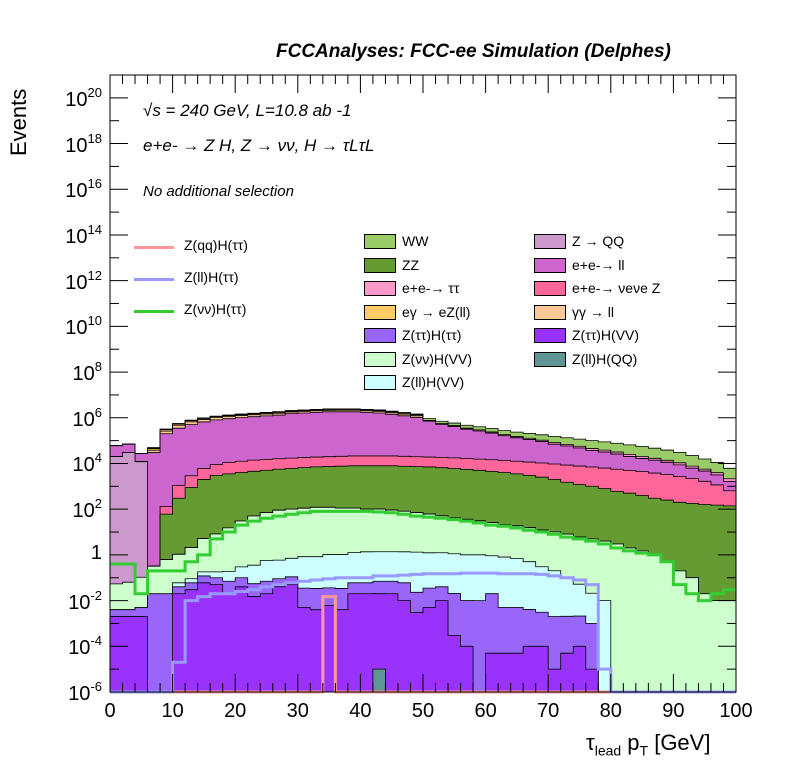  I want to click on x-tick-label: 70, so click(548, 711).